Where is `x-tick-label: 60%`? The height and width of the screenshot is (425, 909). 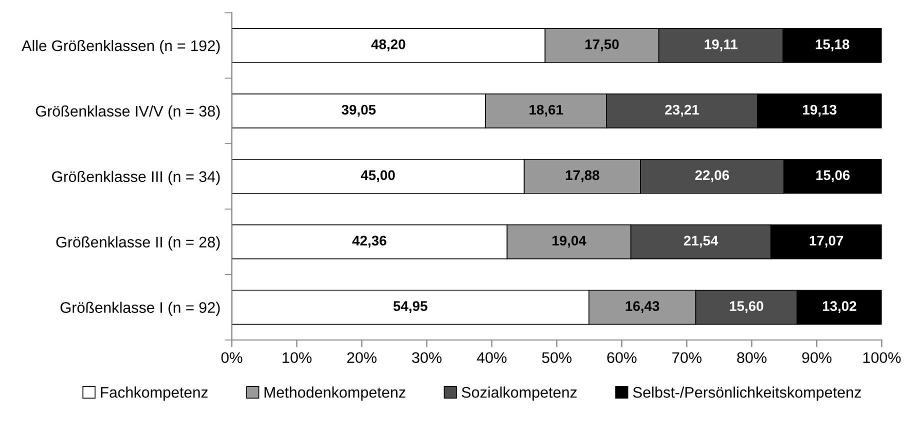 x-tick-label: 60% is located at coordinates (621, 358).